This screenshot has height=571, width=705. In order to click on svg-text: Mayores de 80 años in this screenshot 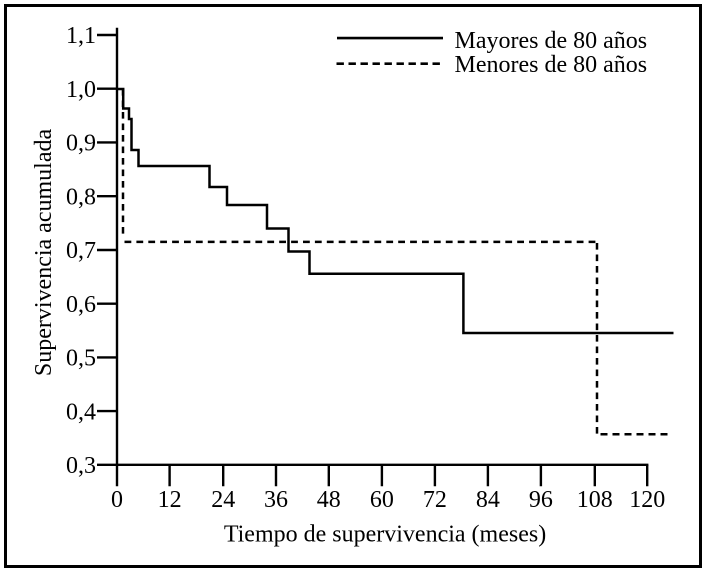, I will do `click(551, 41)`.